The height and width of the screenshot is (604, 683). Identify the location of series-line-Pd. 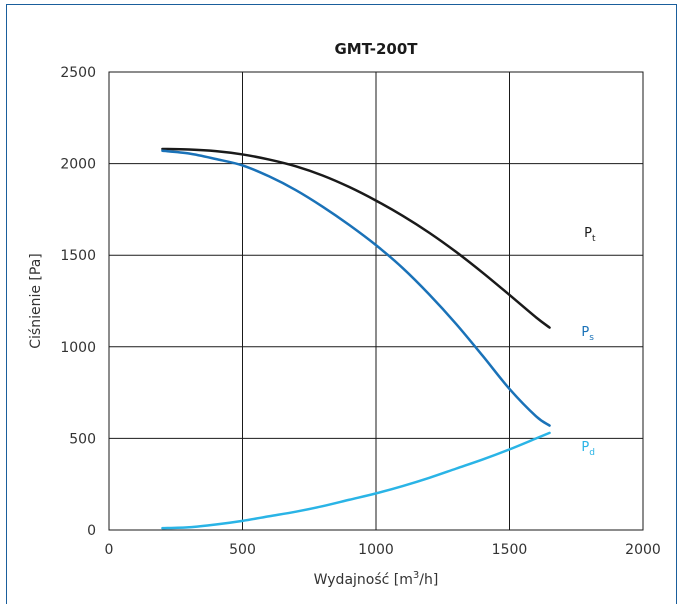
(356, 480).